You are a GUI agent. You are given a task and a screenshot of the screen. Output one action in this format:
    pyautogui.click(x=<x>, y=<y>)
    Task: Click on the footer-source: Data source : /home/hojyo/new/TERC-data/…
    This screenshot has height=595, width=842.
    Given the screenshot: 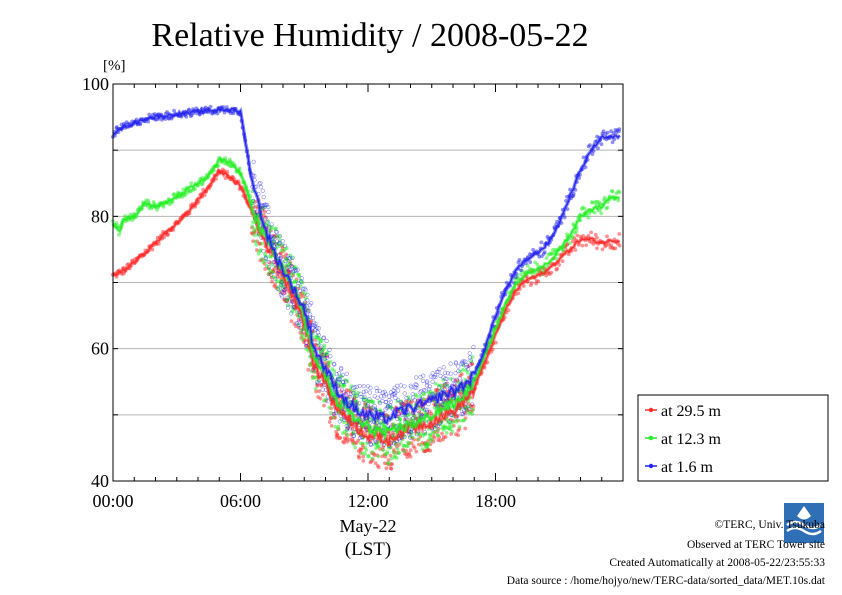 What is the action you would take?
    pyautogui.click(x=665, y=581)
    